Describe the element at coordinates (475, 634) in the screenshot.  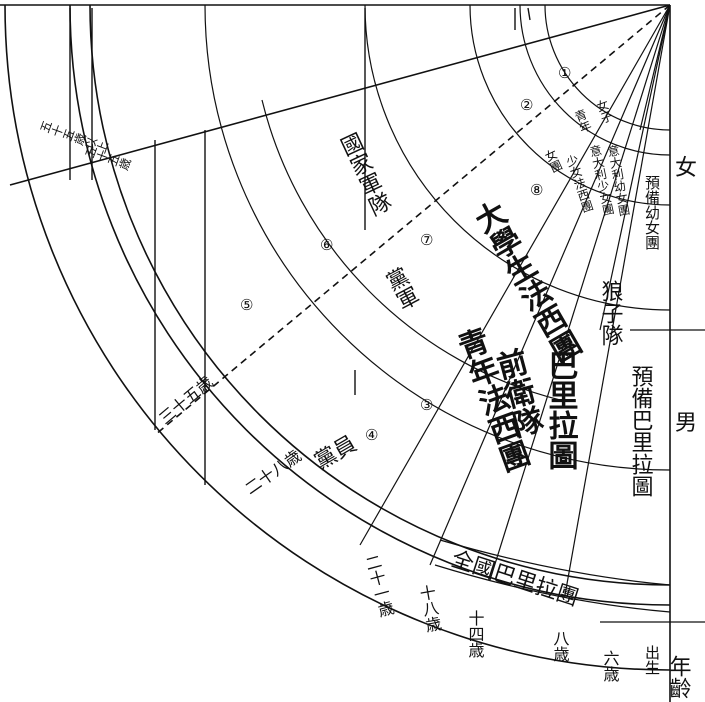
I see `age-14: 十四歳` at that location.